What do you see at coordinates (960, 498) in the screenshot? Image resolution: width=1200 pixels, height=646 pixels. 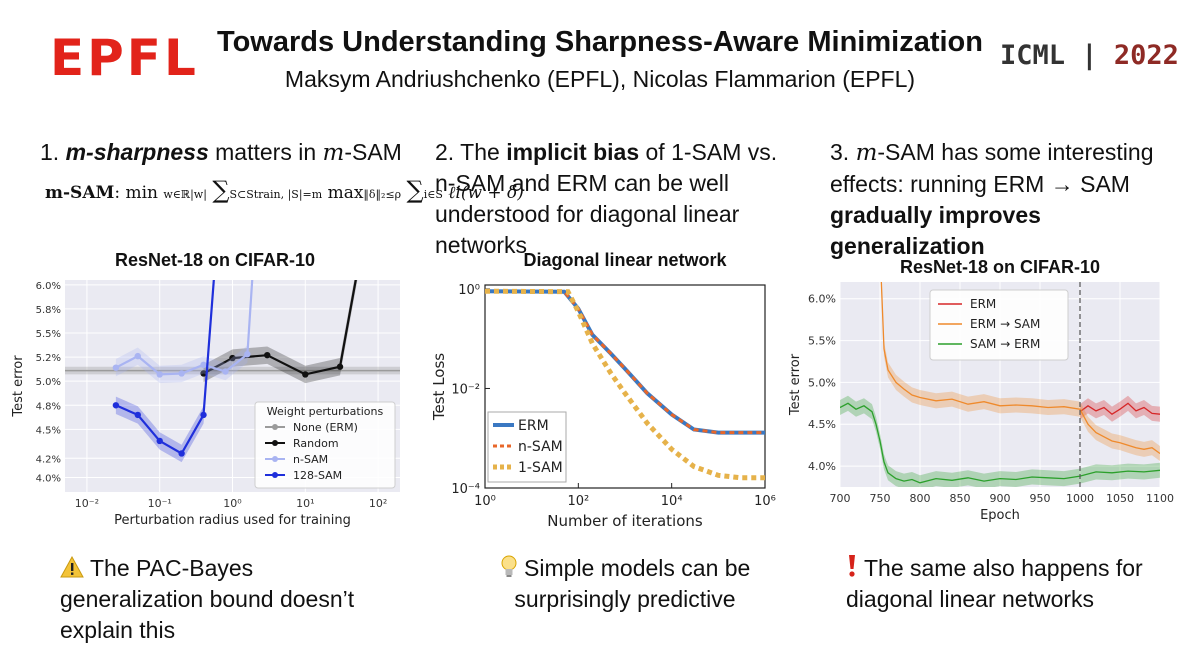 I see `chart3-xtick-label: 850` at bounding box center [960, 498].